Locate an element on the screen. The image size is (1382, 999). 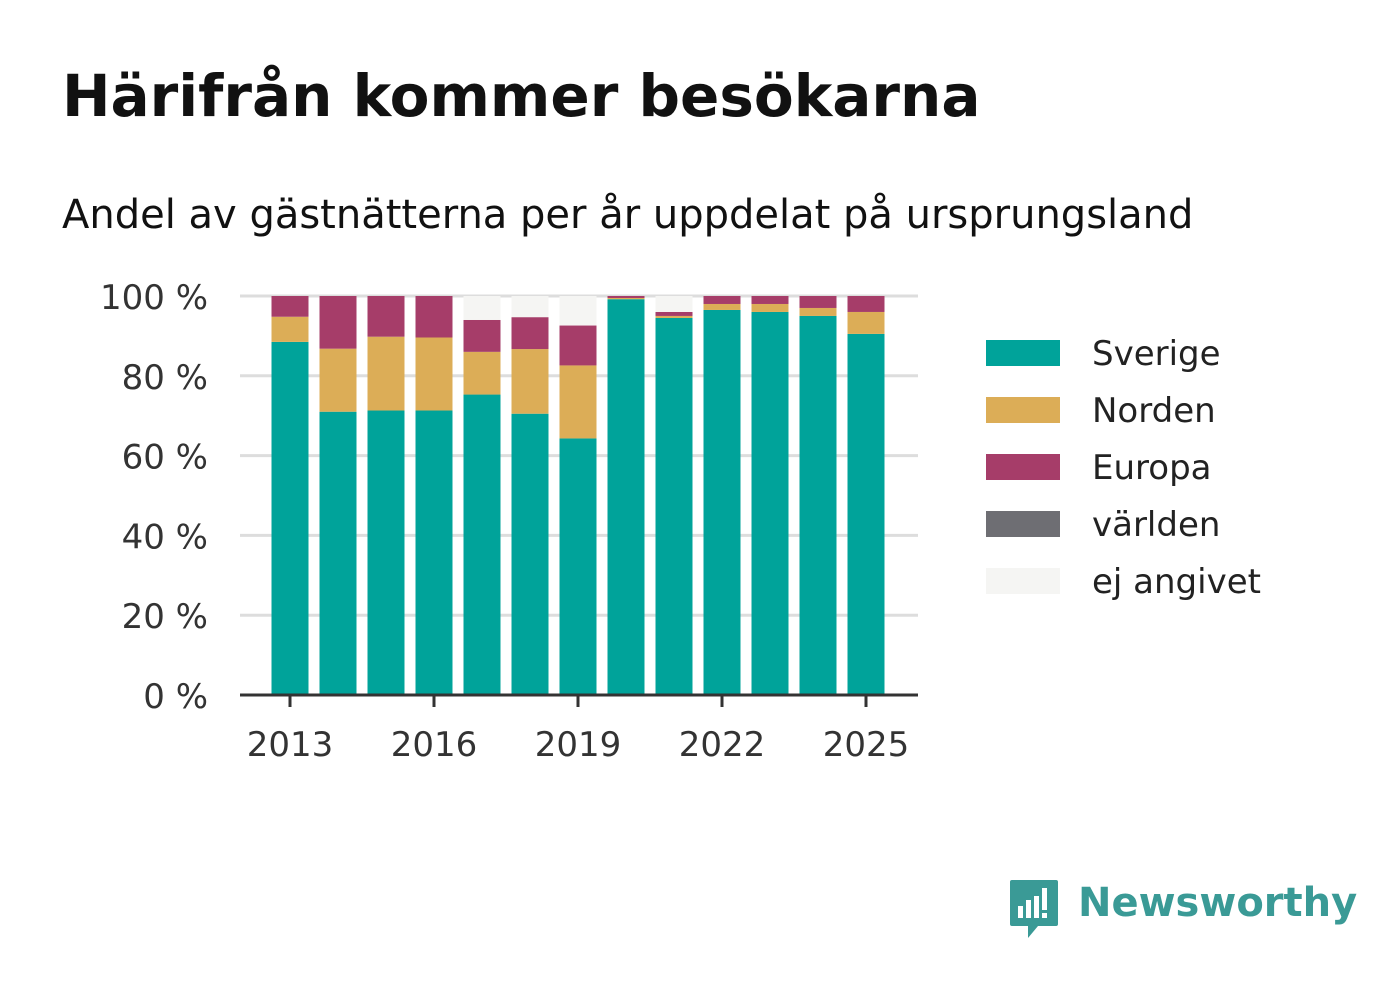
bar-segment-Sverige-2014 is located at coordinates (338, 553).